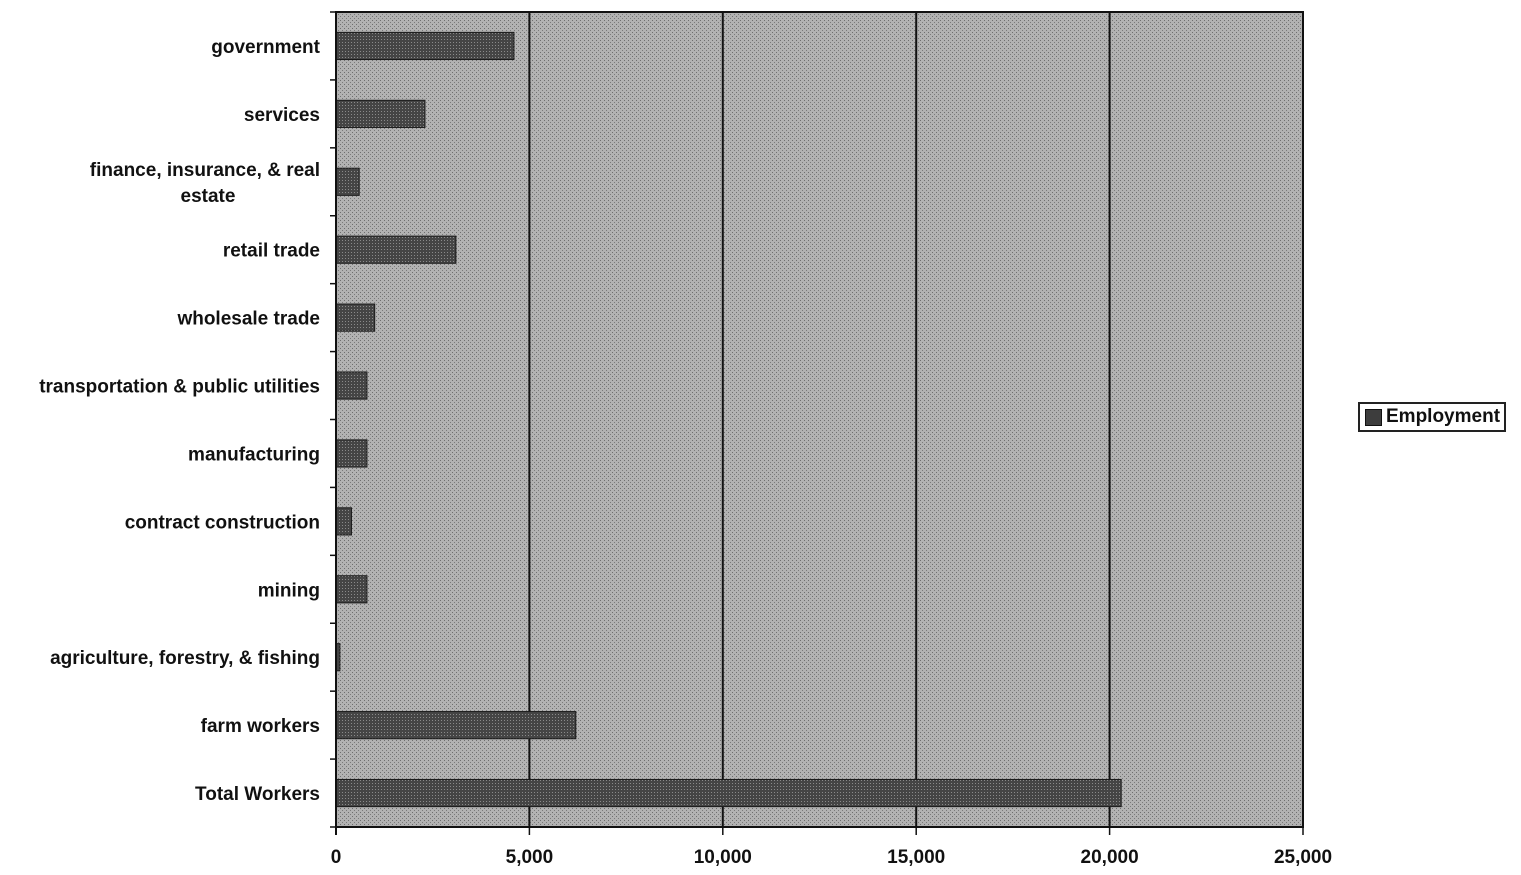 The width and height of the screenshot is (1521, 875). I want to click on x-tick-label-5: 25,000, so click(1303, 857).